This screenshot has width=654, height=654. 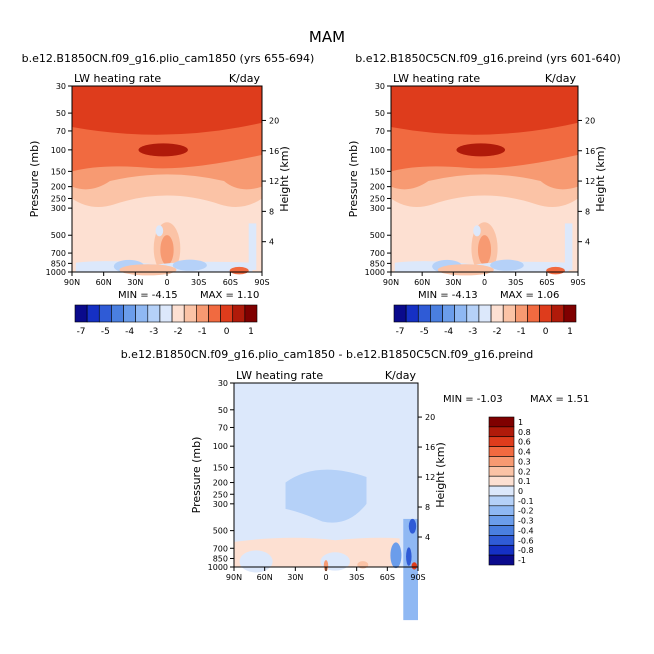 What do you see at coordinates (274, 120) in the screenshot?
I see `height-tick-label: 20` at bounding box center [274, 120].